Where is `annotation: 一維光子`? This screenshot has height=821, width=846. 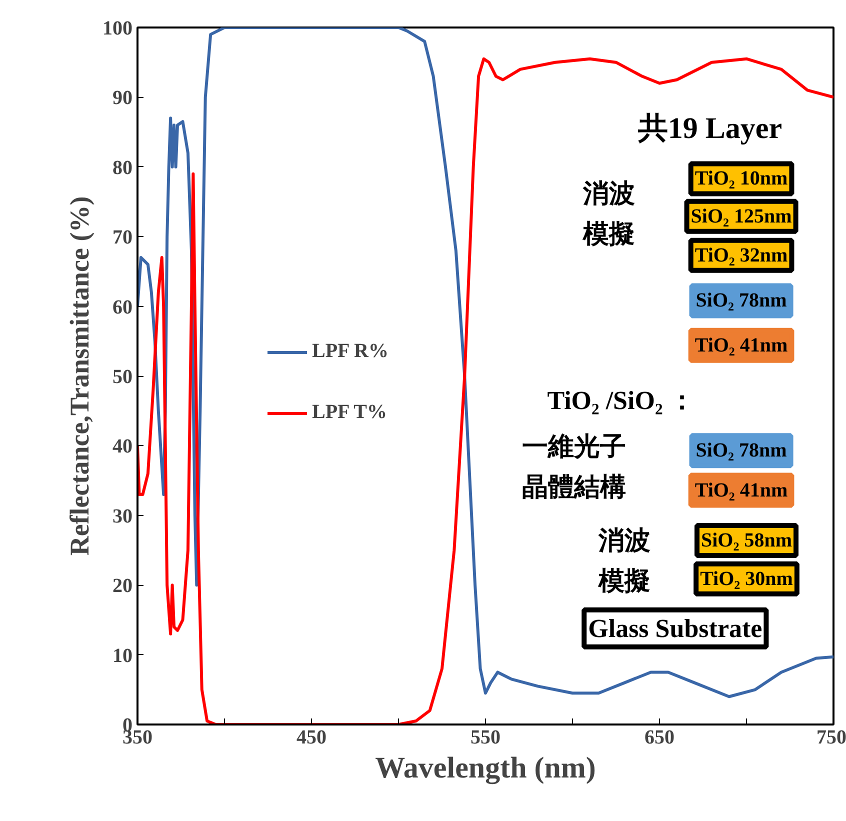
annotation: 一維光子 is located at coordinates (574, 446).